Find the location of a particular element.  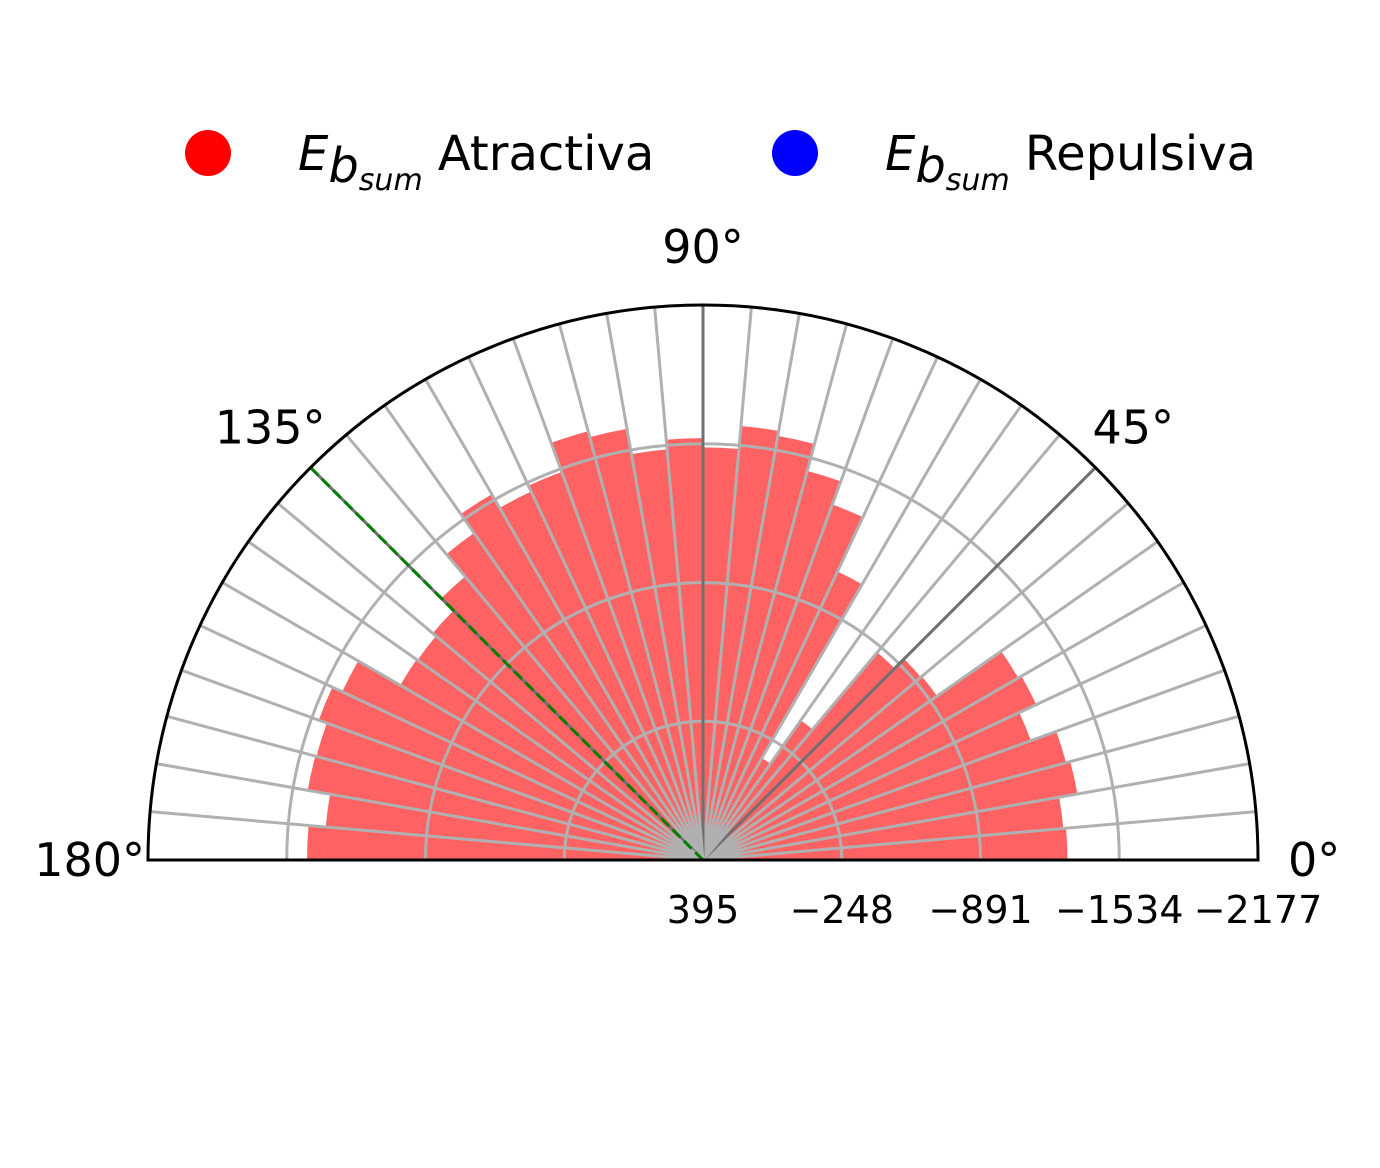

angle-tick-label-180: 180° is located at coordinates (89, 860).